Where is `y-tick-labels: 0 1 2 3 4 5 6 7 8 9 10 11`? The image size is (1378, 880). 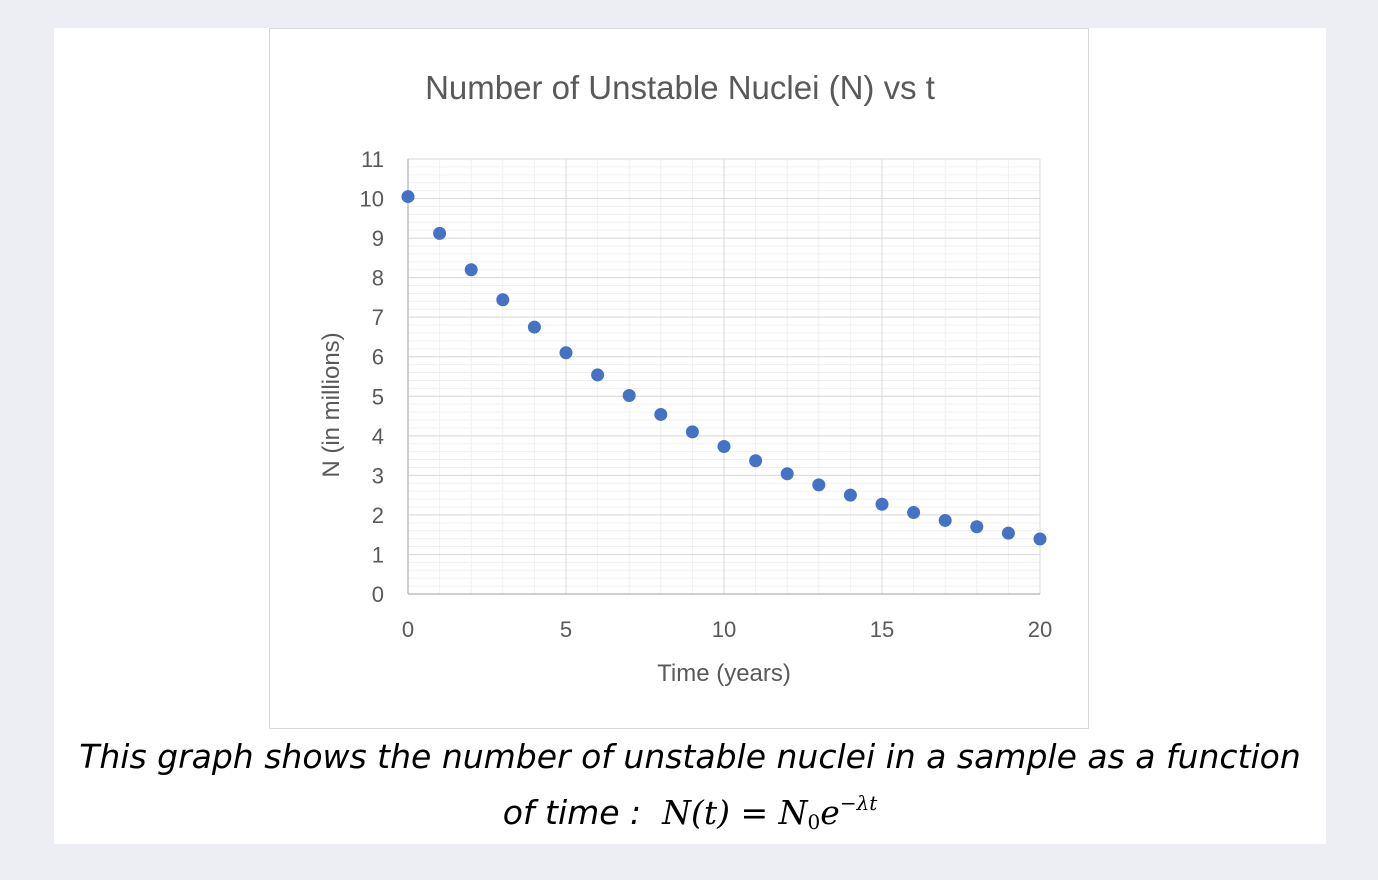
y-tick-labels: 0 1 2 3 4 5 6 7 8 9 10 11 is located at coordinates (372, 377).